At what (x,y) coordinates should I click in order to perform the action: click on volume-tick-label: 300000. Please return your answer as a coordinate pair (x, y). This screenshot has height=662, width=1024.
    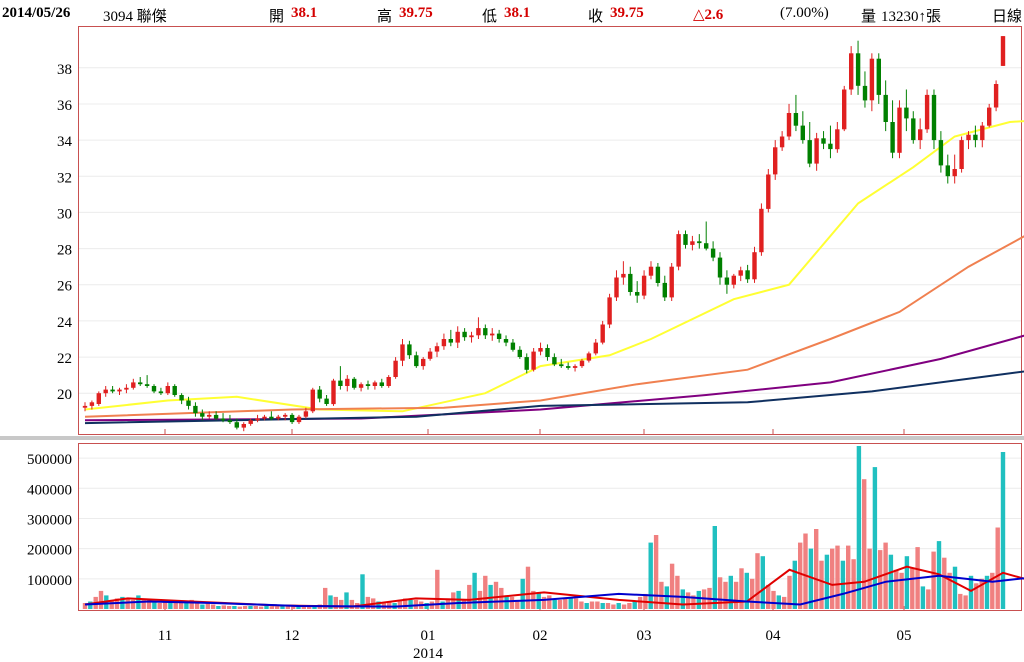
    Looking at the image, I should click on (49, 520).